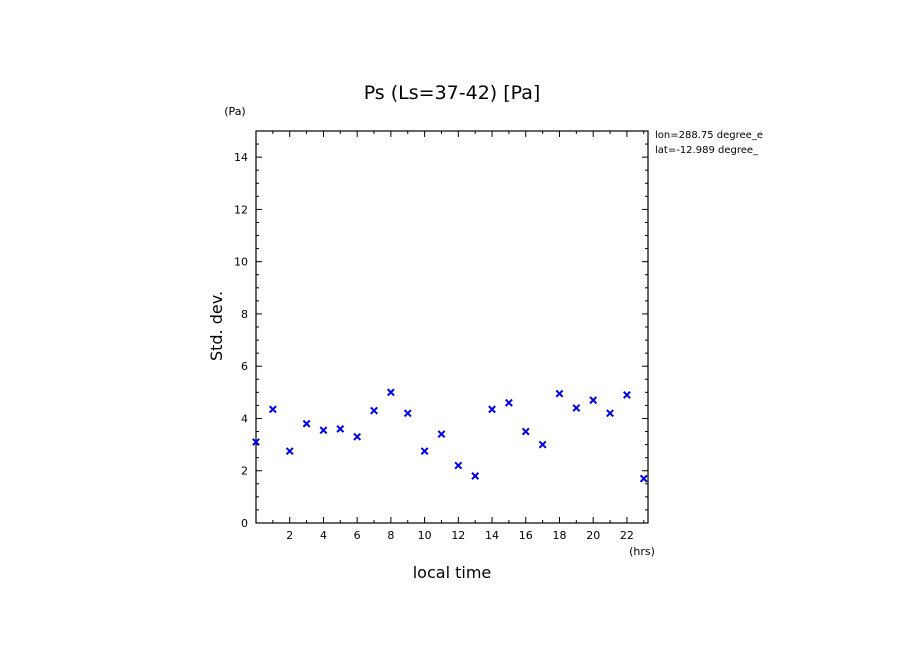 The image size is (904, 654). What do you see at coordinates (707, 150) in the screenshot?
I see `annotation-lat: lat=-12.989 degree_` at bounding box center [707, 150].